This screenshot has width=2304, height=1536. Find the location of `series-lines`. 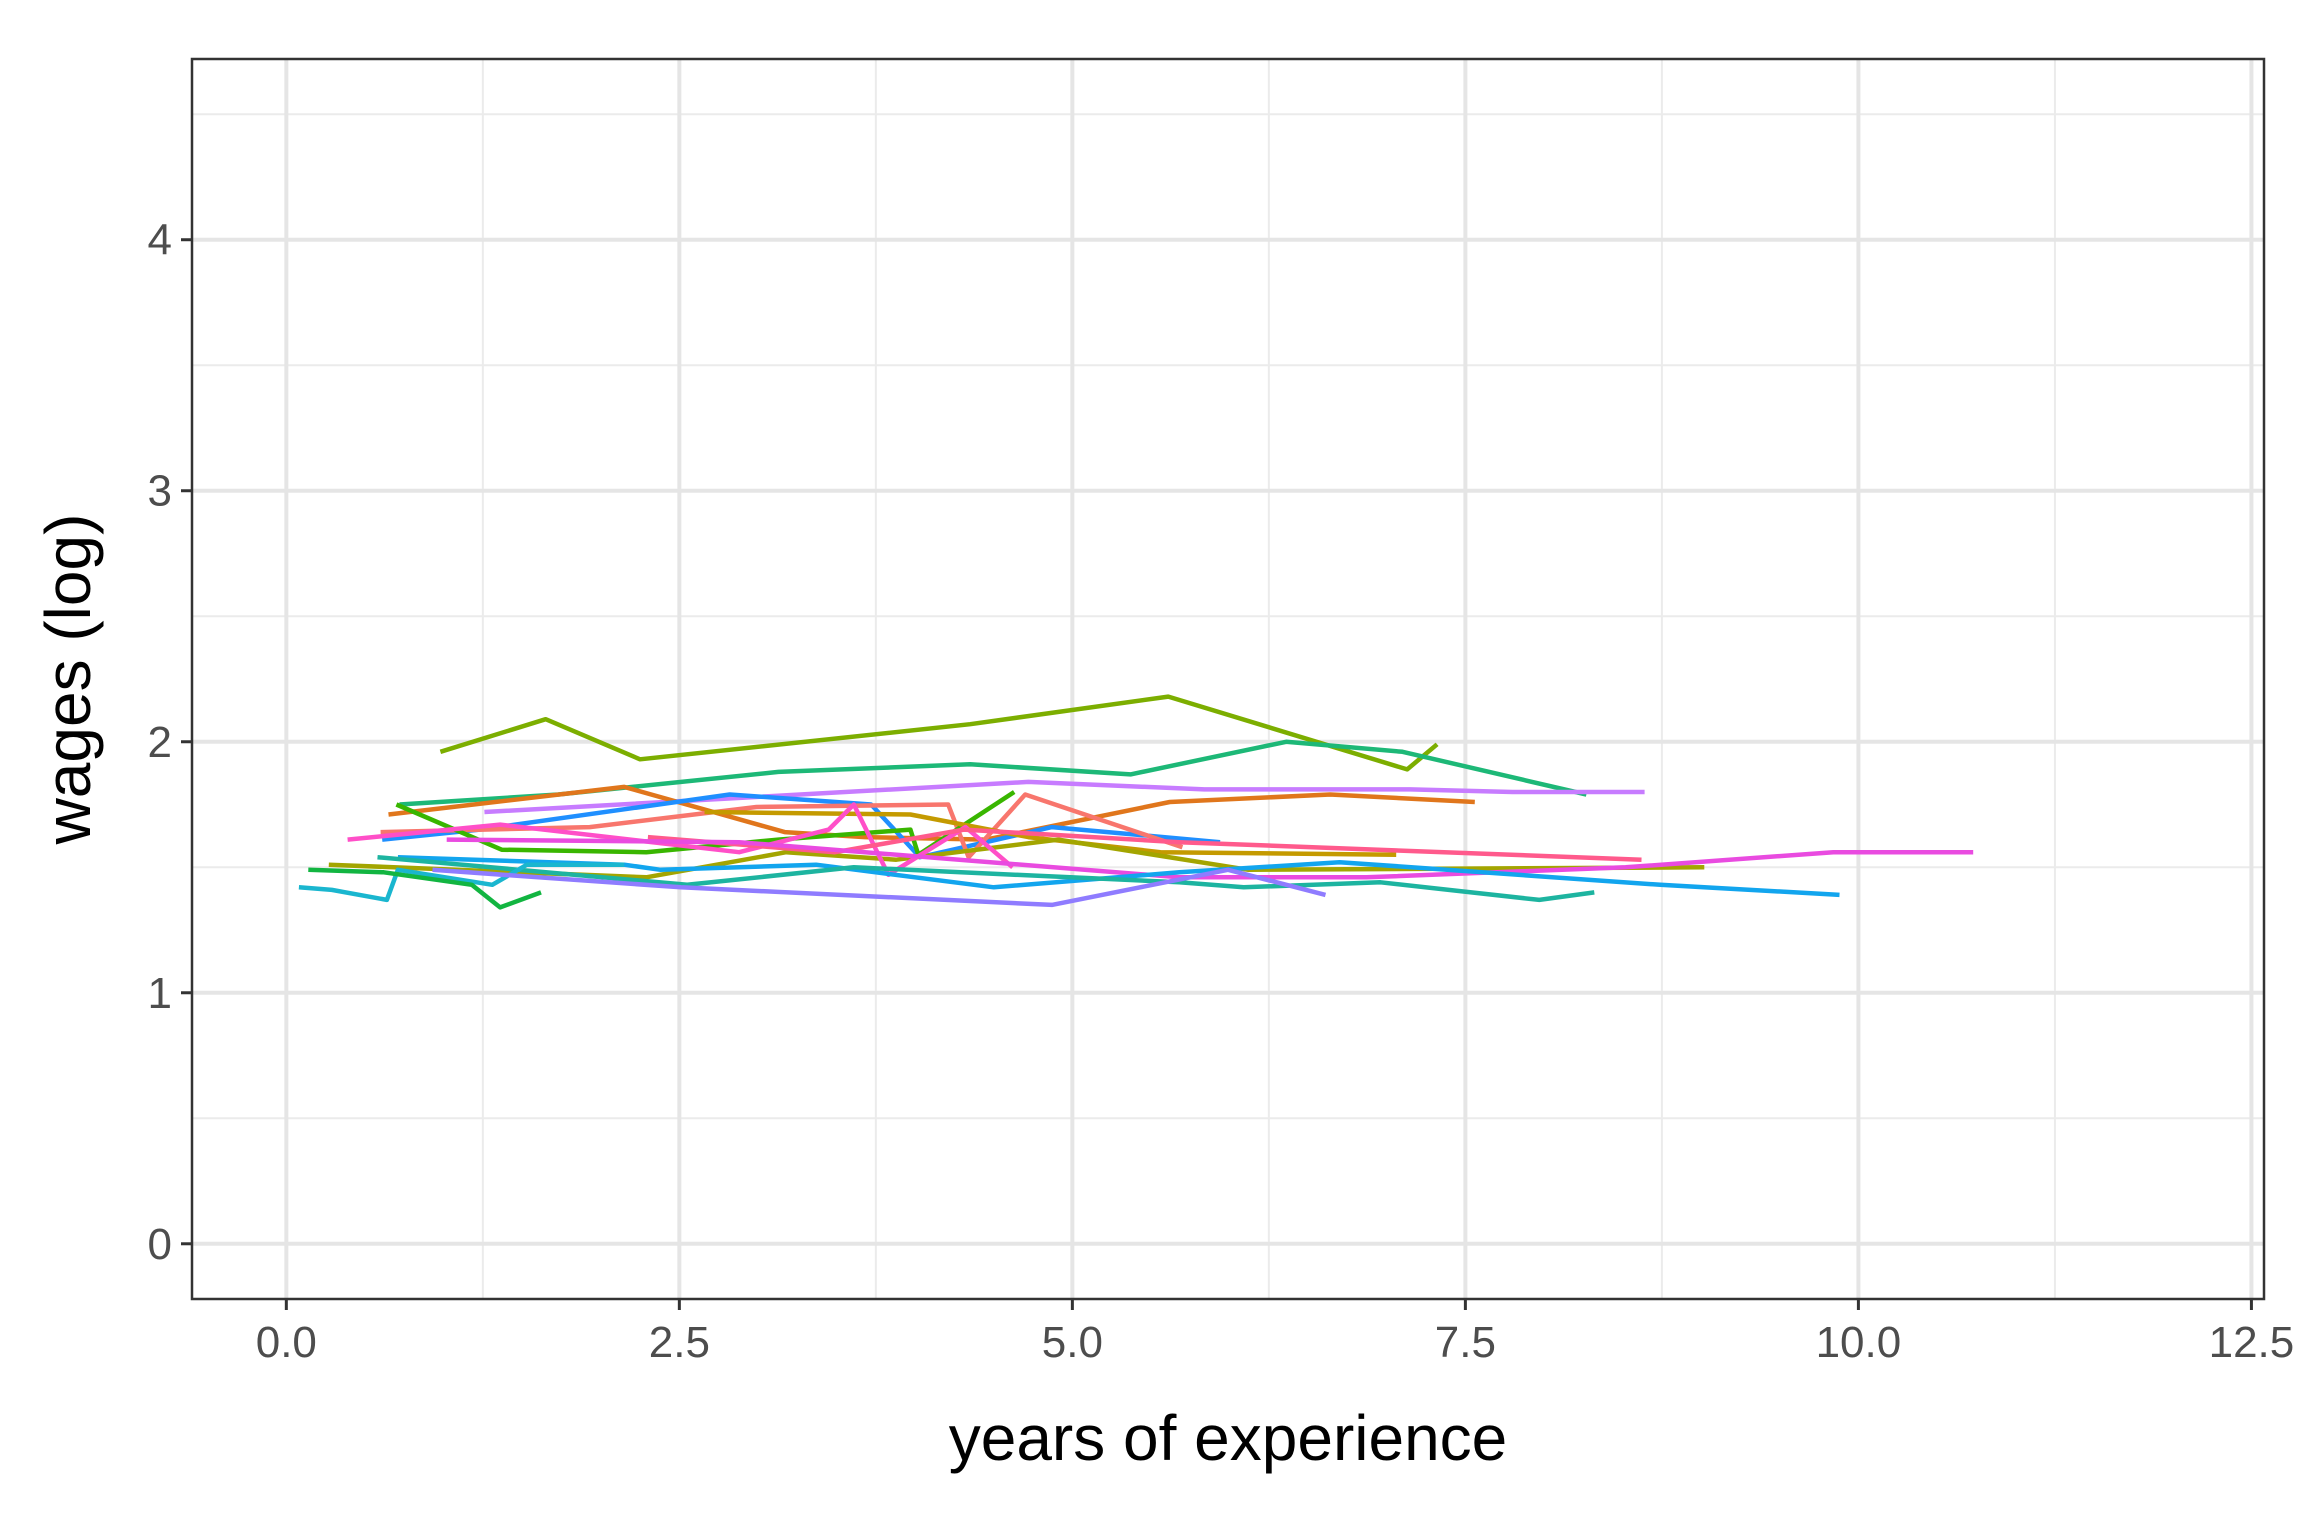

series-lines is located at coordinates (1136, 802).